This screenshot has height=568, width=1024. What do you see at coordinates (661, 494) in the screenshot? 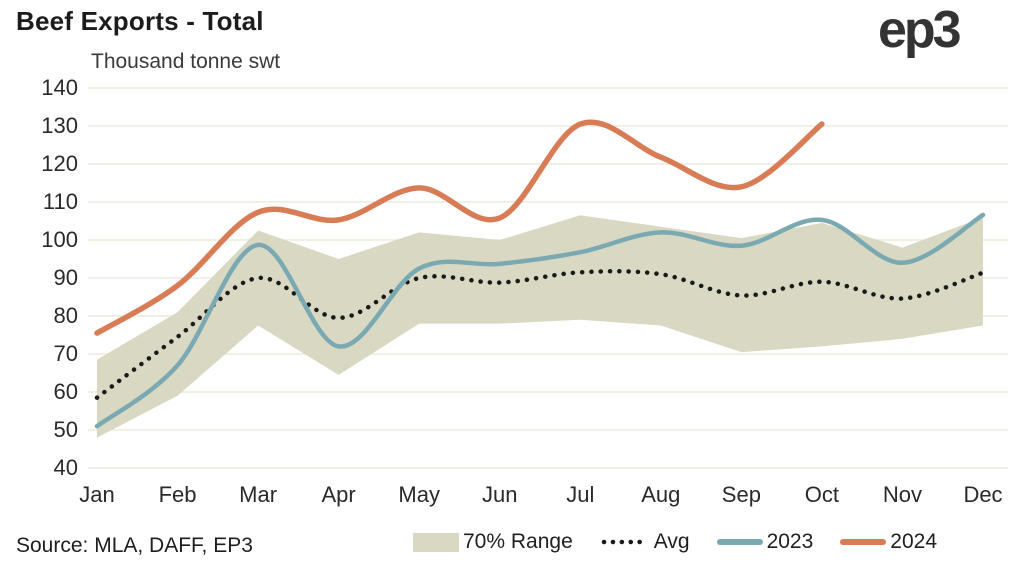
I see `x-tick-label: Aug` at bounding box center [661, 494].